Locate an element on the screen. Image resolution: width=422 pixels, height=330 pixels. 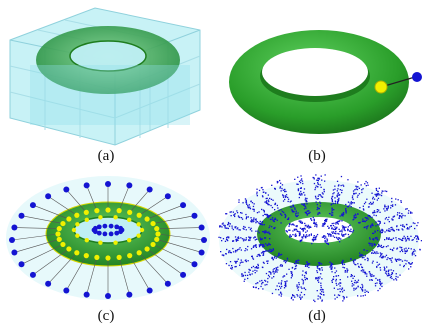
probe-anchor-yellow is located at coordinates (381, 87).